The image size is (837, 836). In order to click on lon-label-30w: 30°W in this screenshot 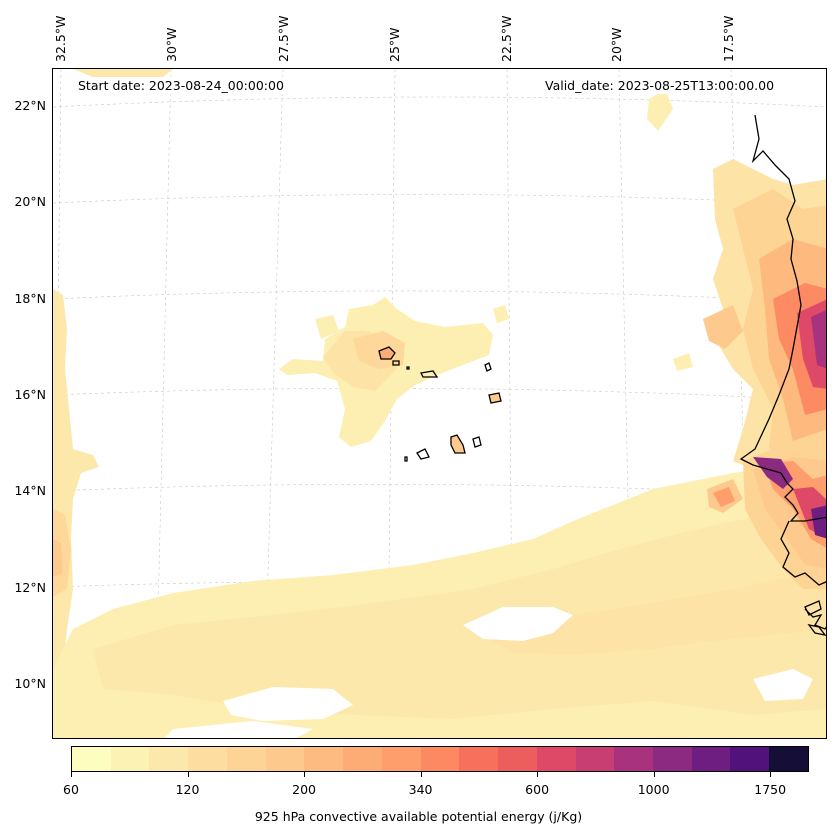, I will do `click(171, 44)`.